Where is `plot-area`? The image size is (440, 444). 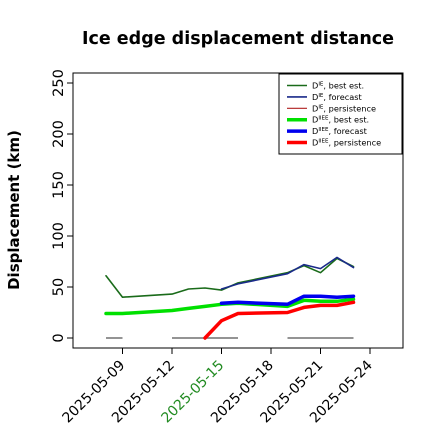 plot-area is located at coordinates (230, 298).